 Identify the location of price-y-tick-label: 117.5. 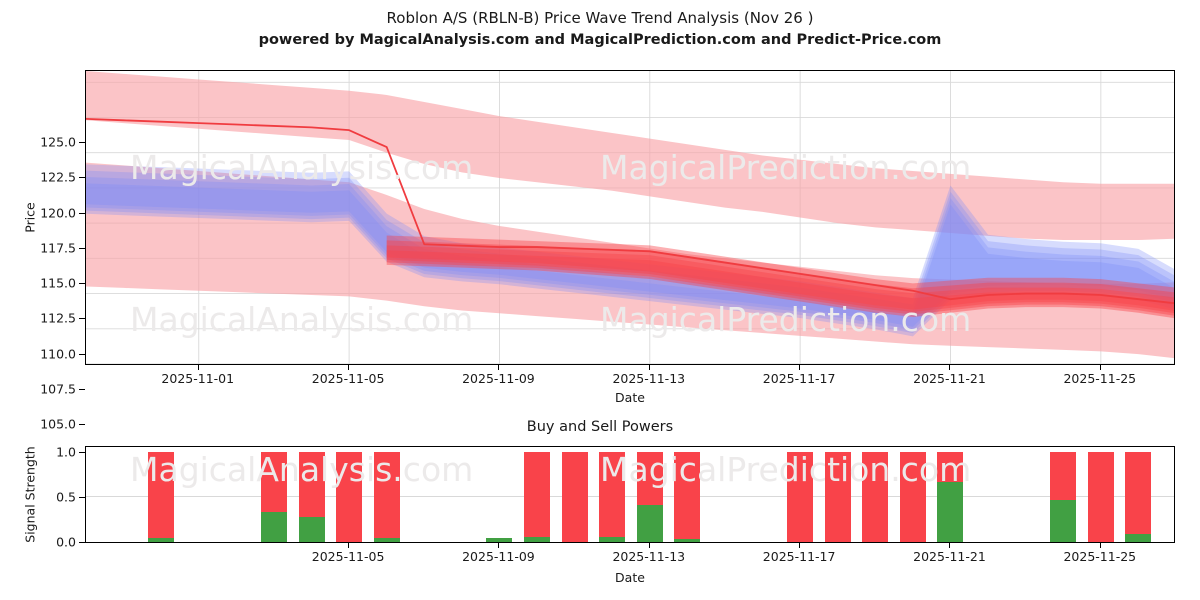
(58, 248).